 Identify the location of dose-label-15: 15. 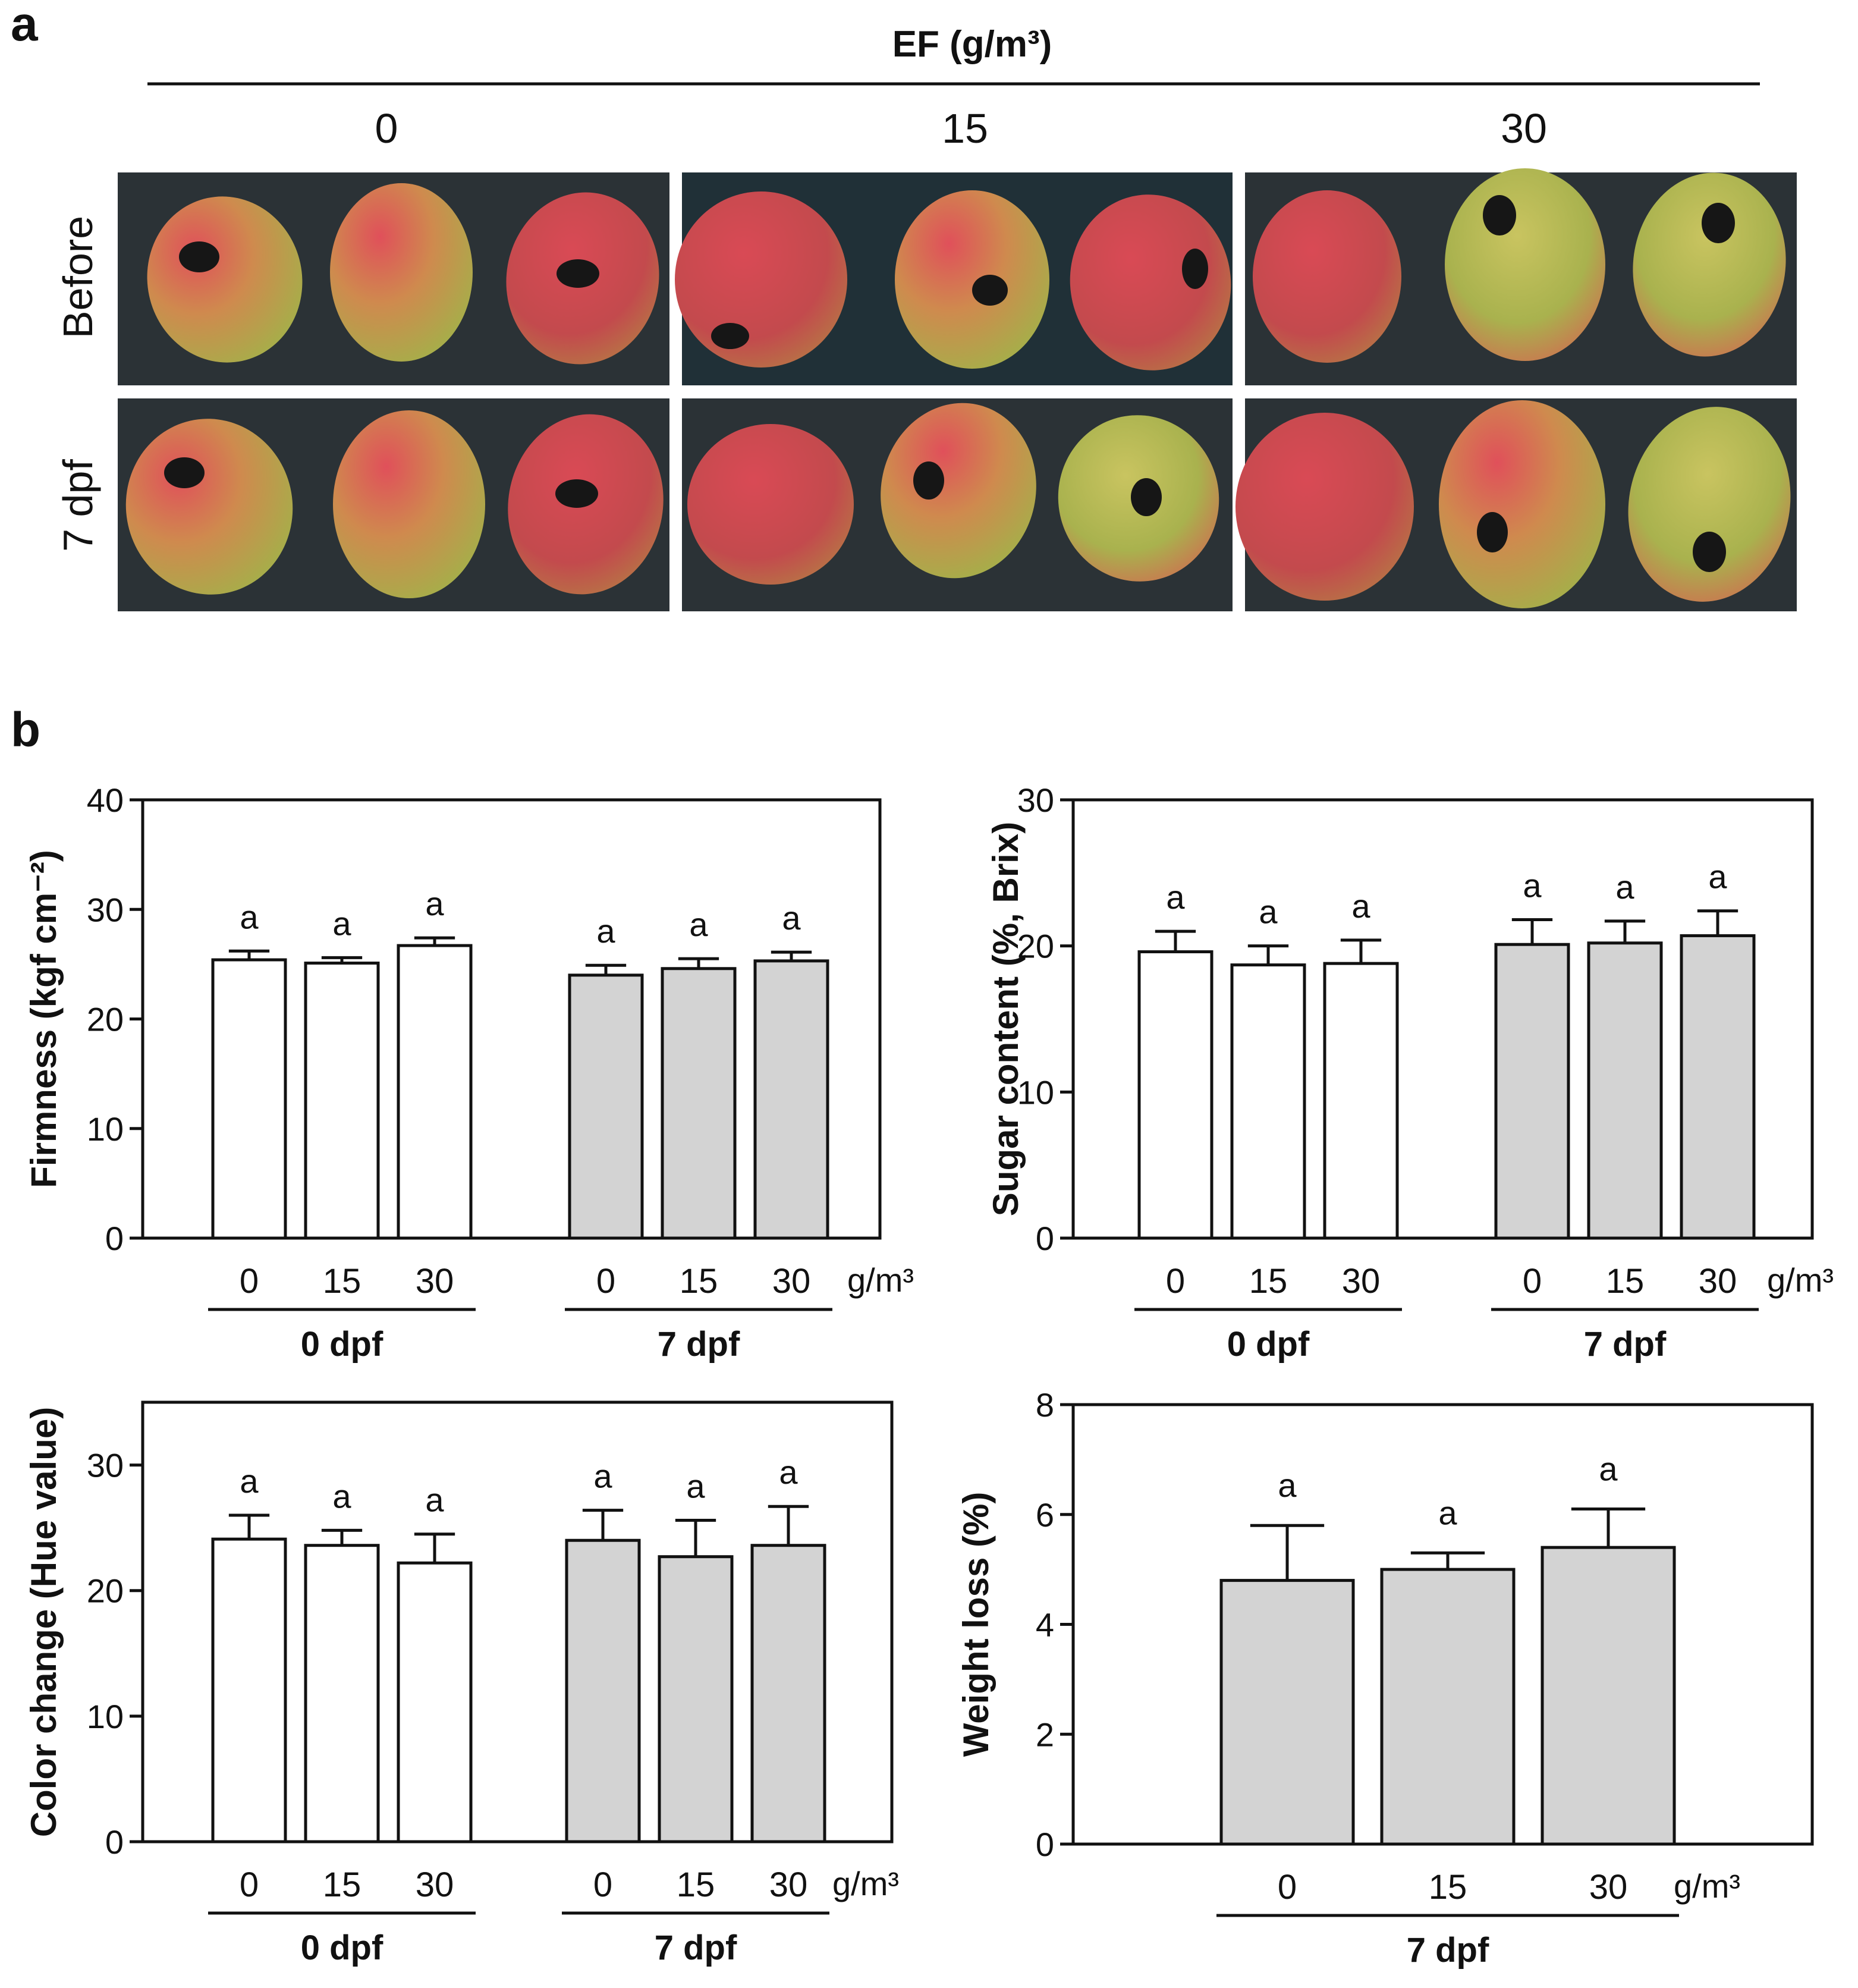
(965, 128).